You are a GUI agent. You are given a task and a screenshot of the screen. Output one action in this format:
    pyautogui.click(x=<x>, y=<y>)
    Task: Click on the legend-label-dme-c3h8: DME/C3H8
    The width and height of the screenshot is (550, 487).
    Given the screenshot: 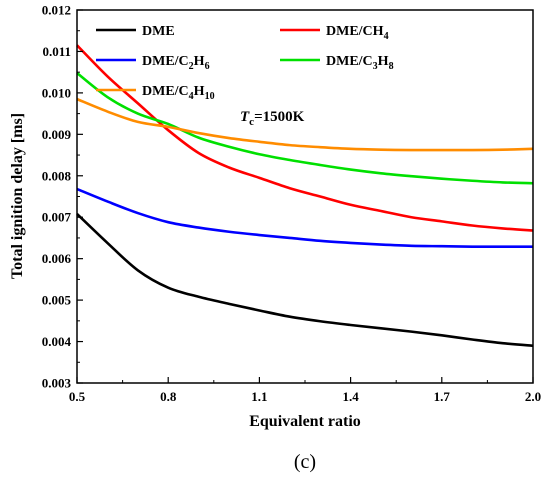 What is the action you would take?
    pyautogui.click(x=360, y=63)
    